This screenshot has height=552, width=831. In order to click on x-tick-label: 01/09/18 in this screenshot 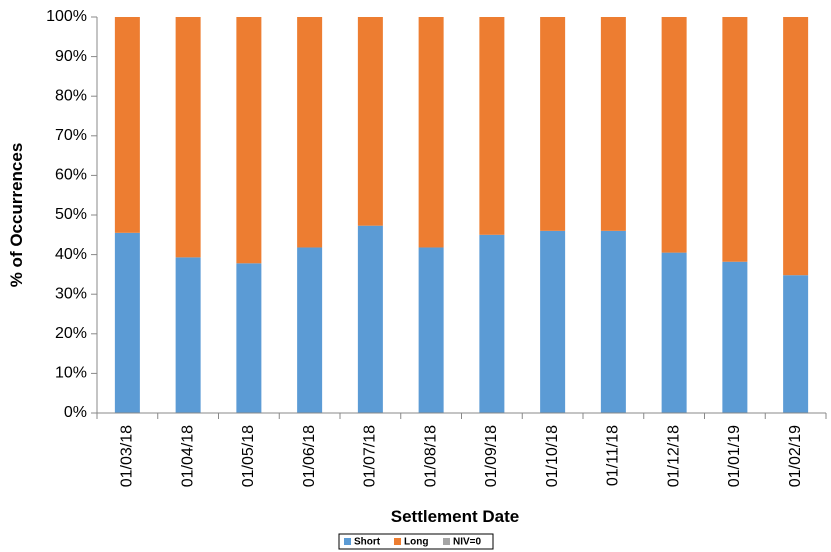, I will do `click(491, 456)`.